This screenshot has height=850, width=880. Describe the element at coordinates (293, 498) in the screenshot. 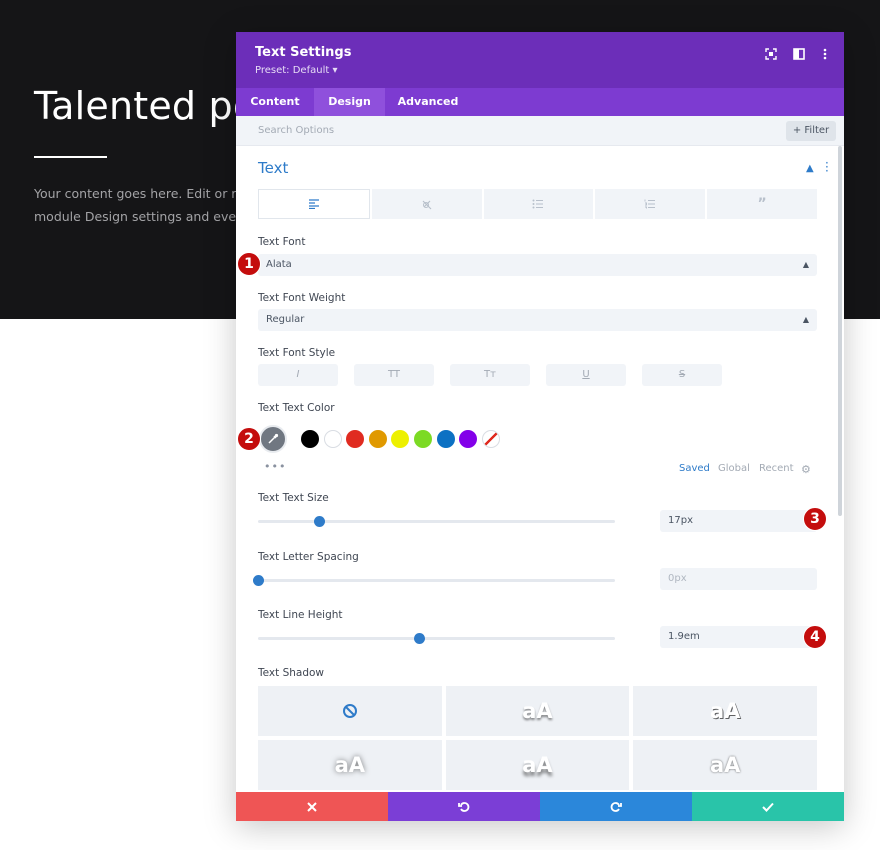

I see `text-size-label: Text Text Size` at that location.